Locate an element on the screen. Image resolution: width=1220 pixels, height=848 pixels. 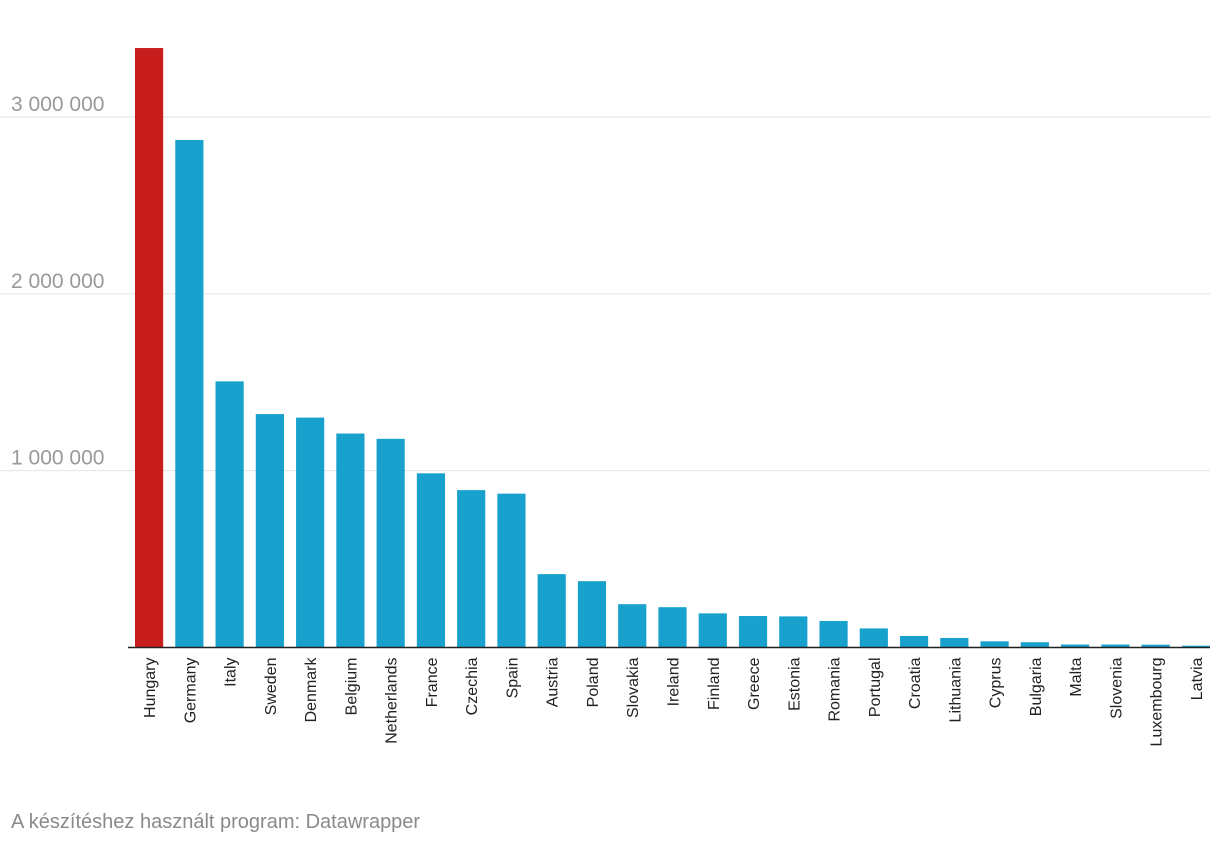
y-tick-label: 2 000 000 is located at coordinates (57, 281).